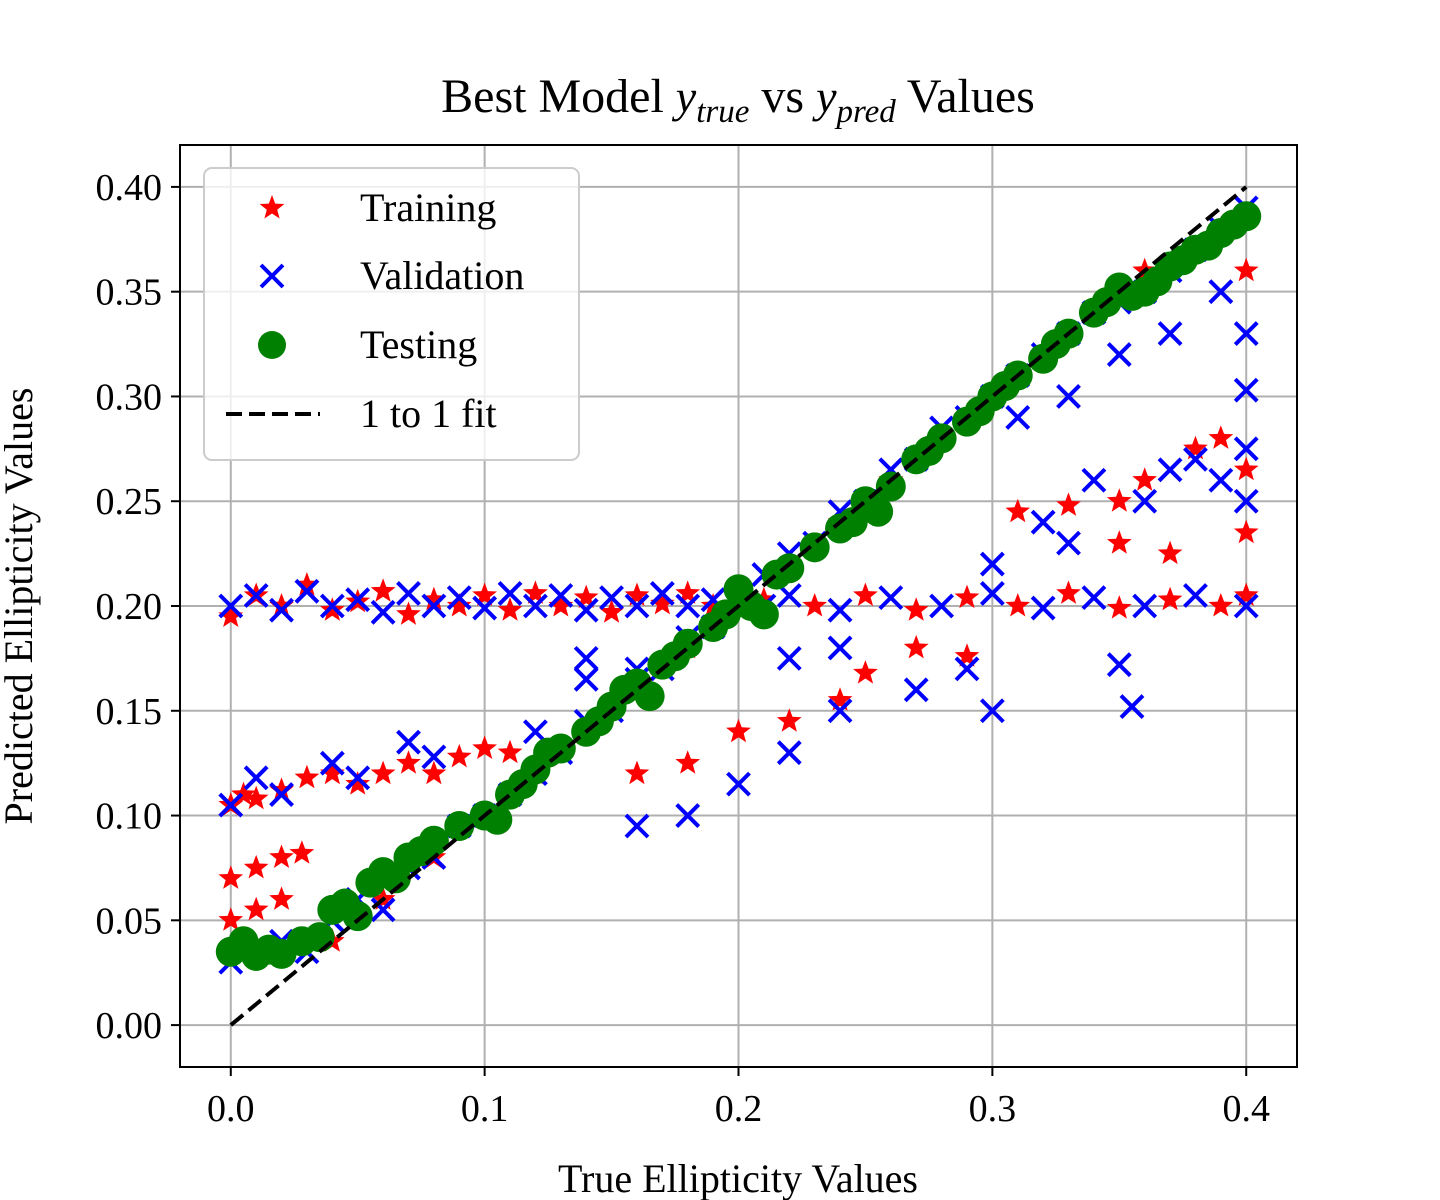 The width and height of the screenshot is (1440, 1200). I want to click on legend-entry: Validation, so click(391, 275).